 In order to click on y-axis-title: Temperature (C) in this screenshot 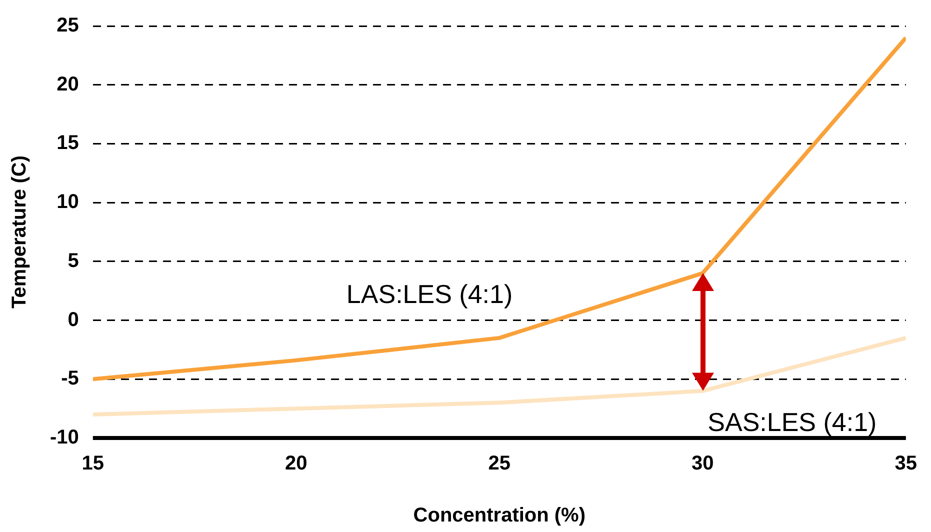, I will do `click(19, 232)`.